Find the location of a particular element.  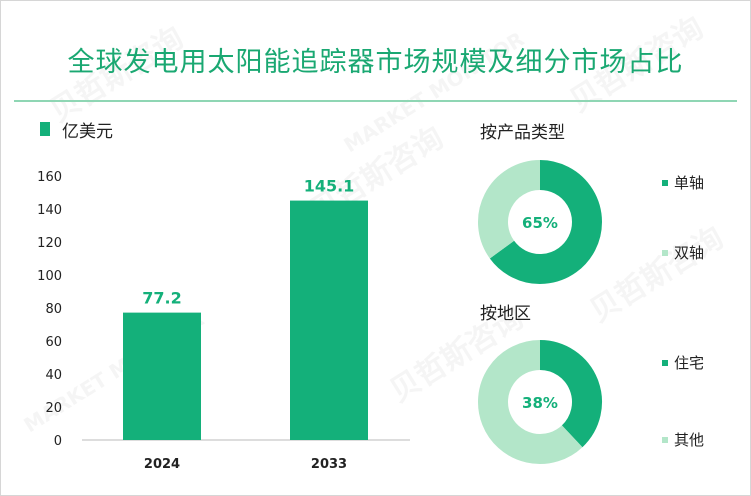

donut-center-label: 65% is located at coordinates (540, 223).